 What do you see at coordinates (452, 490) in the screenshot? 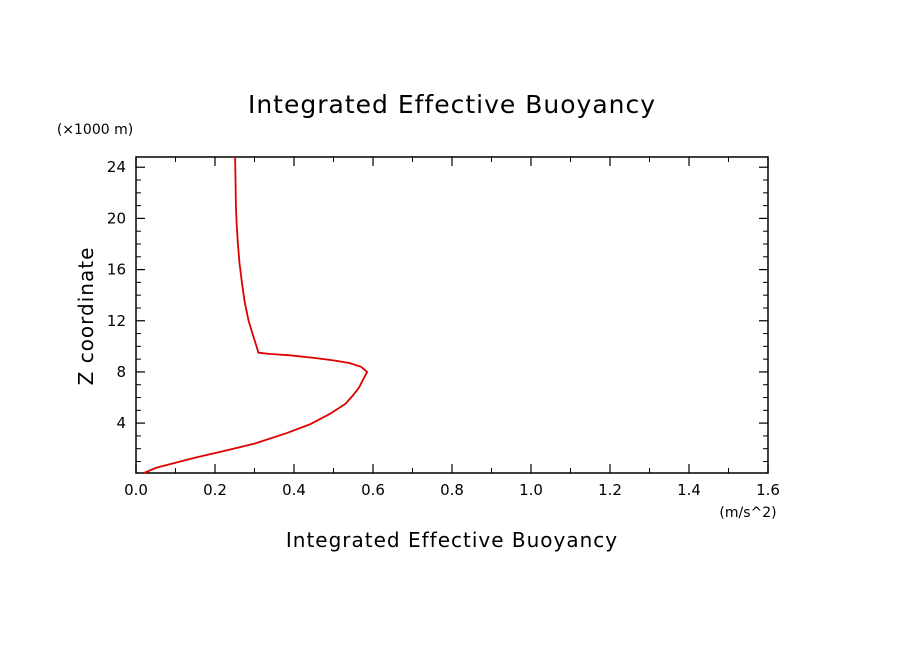
I see `x-tick-label: 0.8` at bounding box center [452, 490].